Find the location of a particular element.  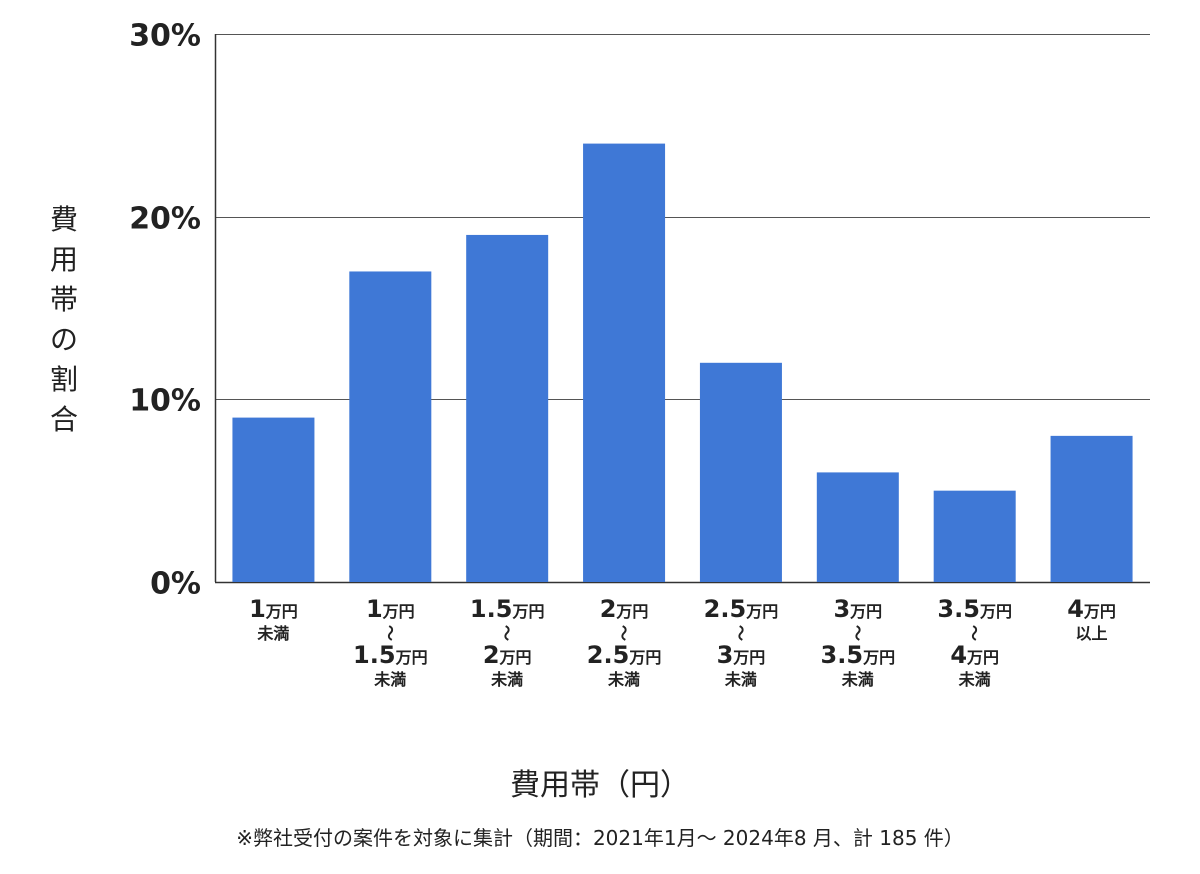

y-axis-label-char: 用 is located at coordinates (63, 259).